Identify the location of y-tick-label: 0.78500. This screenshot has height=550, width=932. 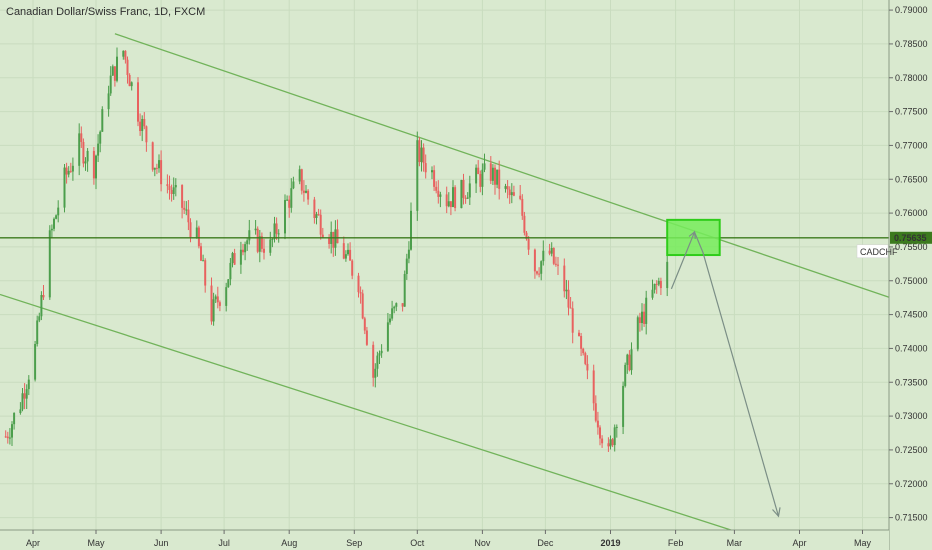
(911, 44).